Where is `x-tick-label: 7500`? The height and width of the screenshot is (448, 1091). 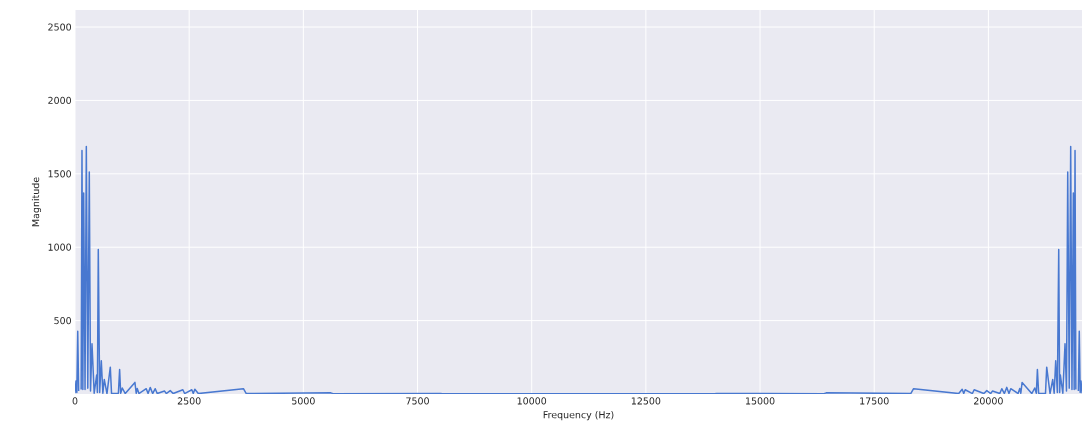
x-tick-label: 7500 is located at coordinates (417, 401).